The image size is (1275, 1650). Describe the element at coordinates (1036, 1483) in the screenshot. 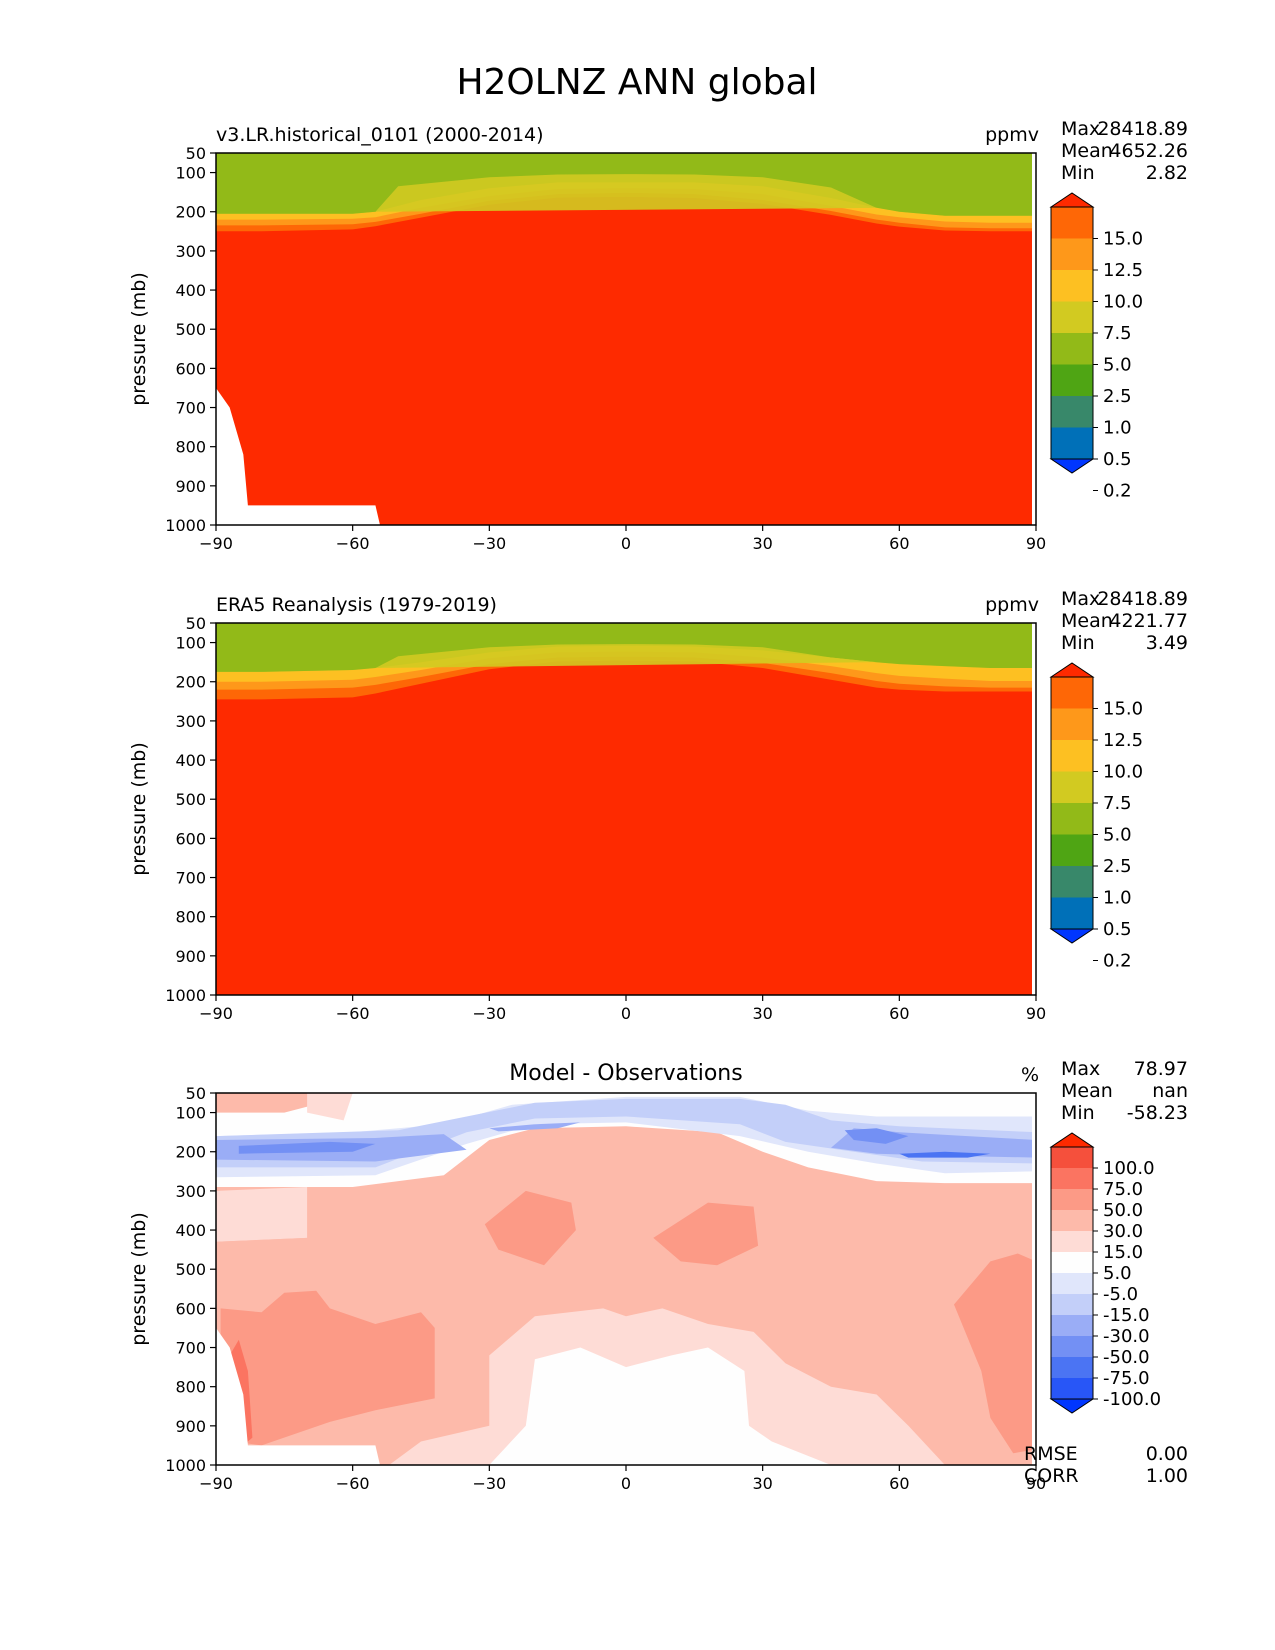

I see `x-tick-label: 90` at that location.